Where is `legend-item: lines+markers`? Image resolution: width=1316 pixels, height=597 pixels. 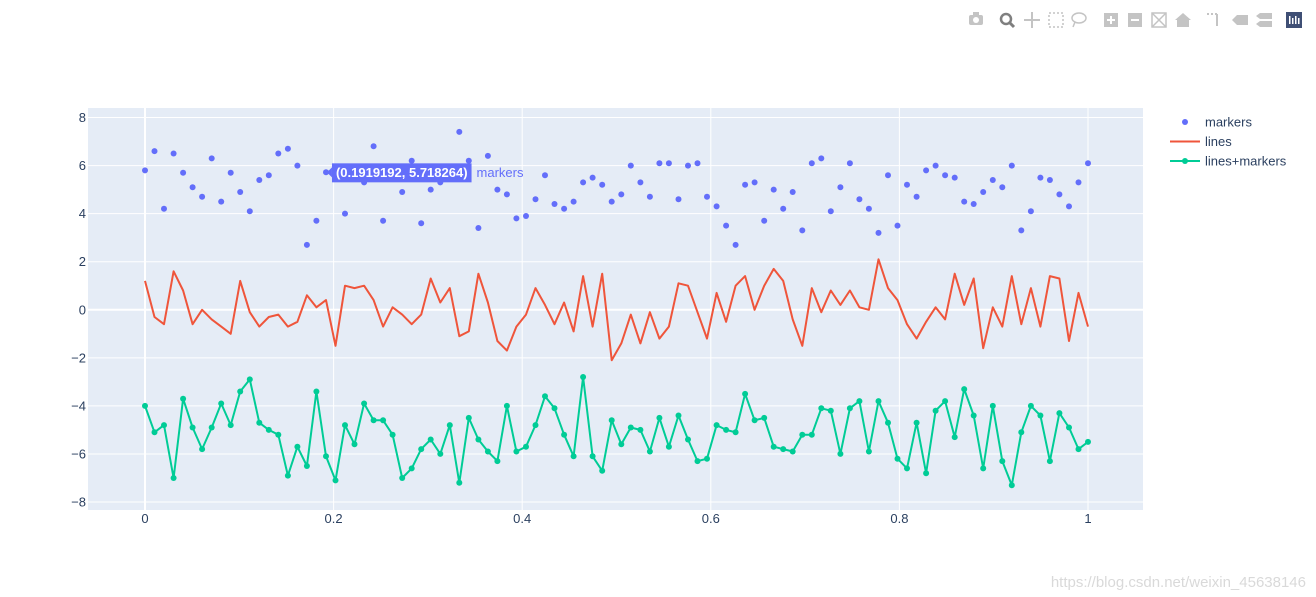 legend-item: lines+markers is located at coordinates (1228, 161).